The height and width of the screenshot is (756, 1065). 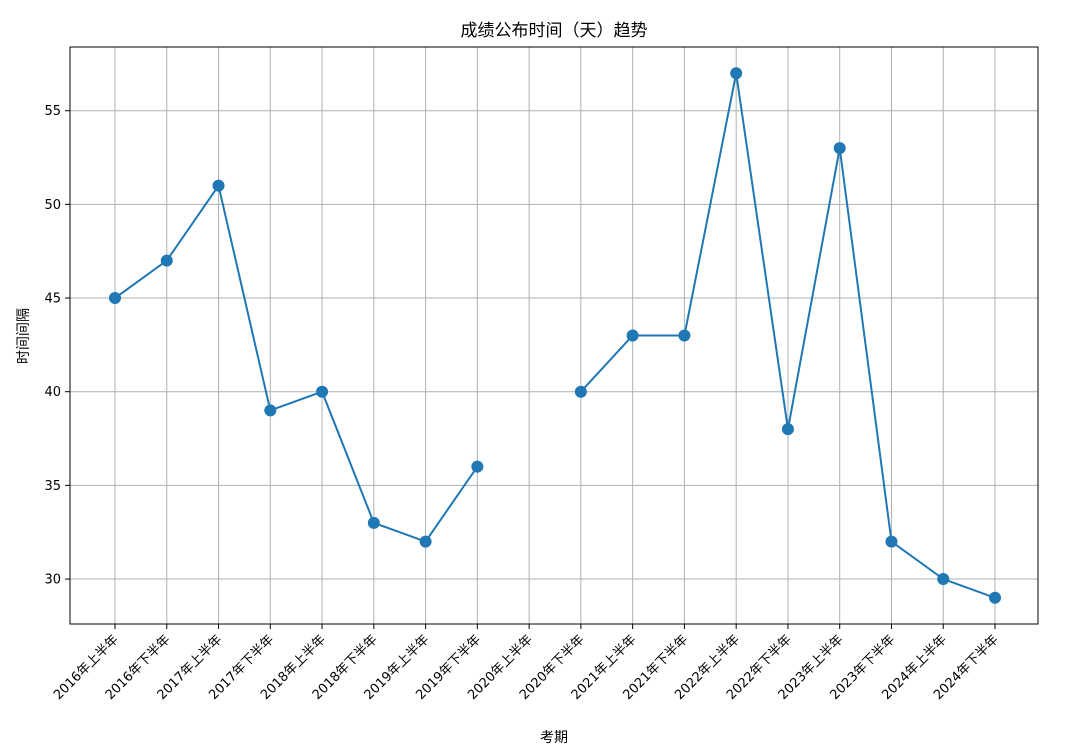 What do you see at coordinates (52, 486) in the screenshot?
I see `y-tick-label: 35` at bounding box center [52, 486].